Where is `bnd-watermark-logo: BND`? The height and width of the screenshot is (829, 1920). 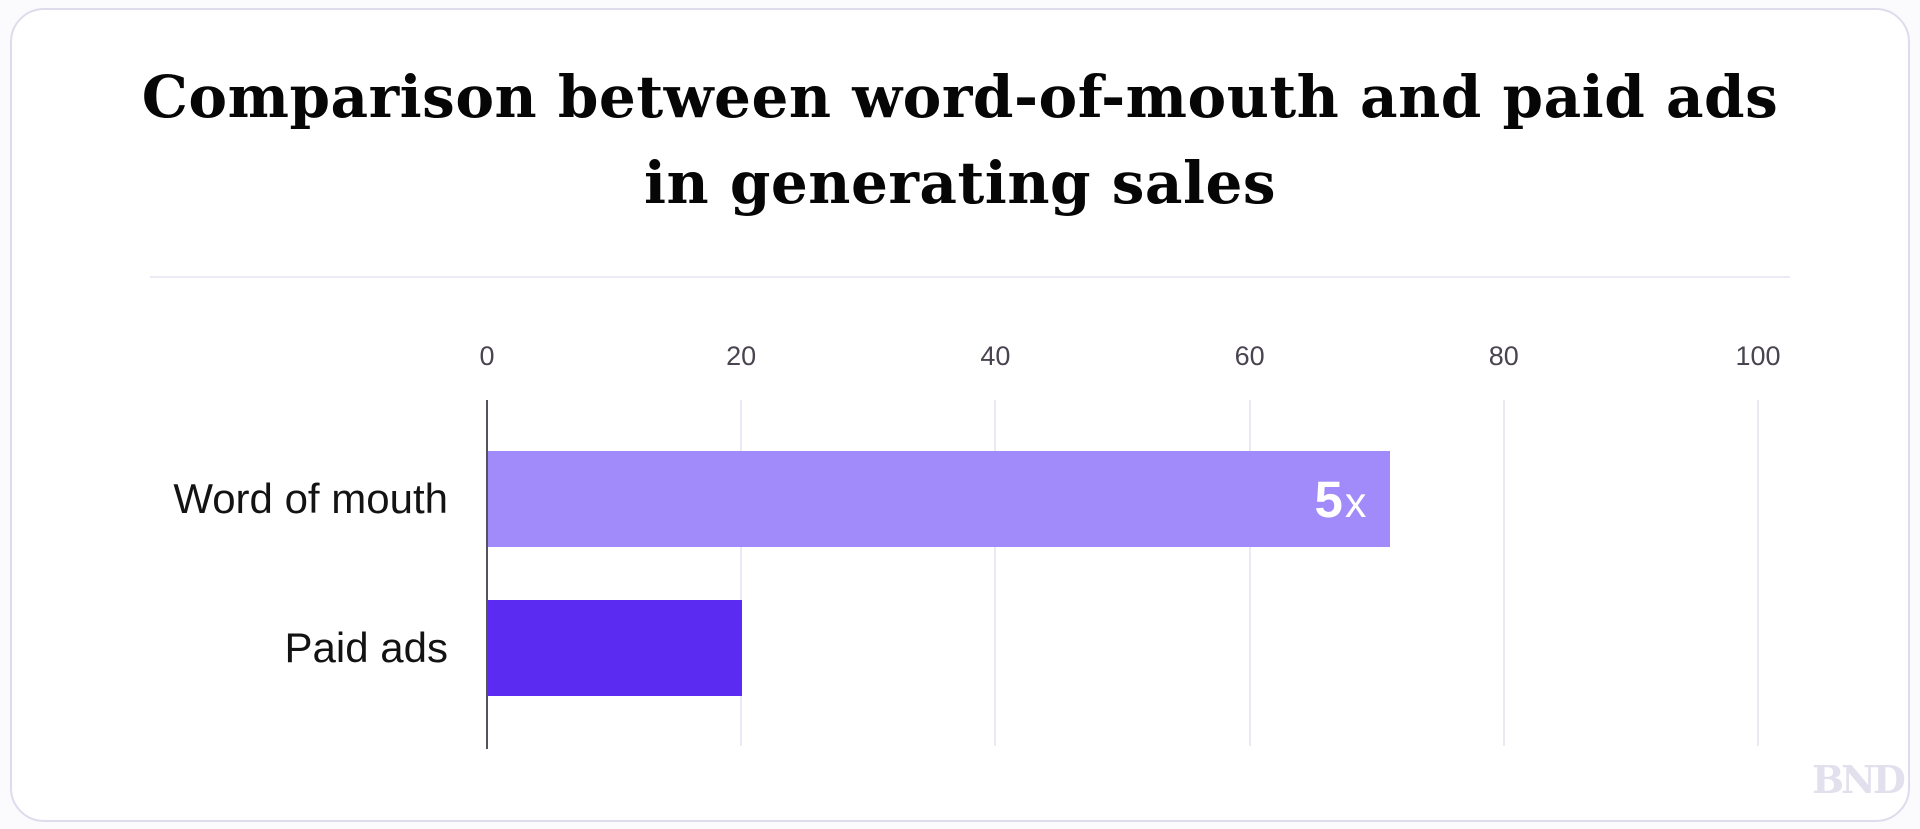
bnd-watermark-logo: BND is located at coordinates (1859, 779).